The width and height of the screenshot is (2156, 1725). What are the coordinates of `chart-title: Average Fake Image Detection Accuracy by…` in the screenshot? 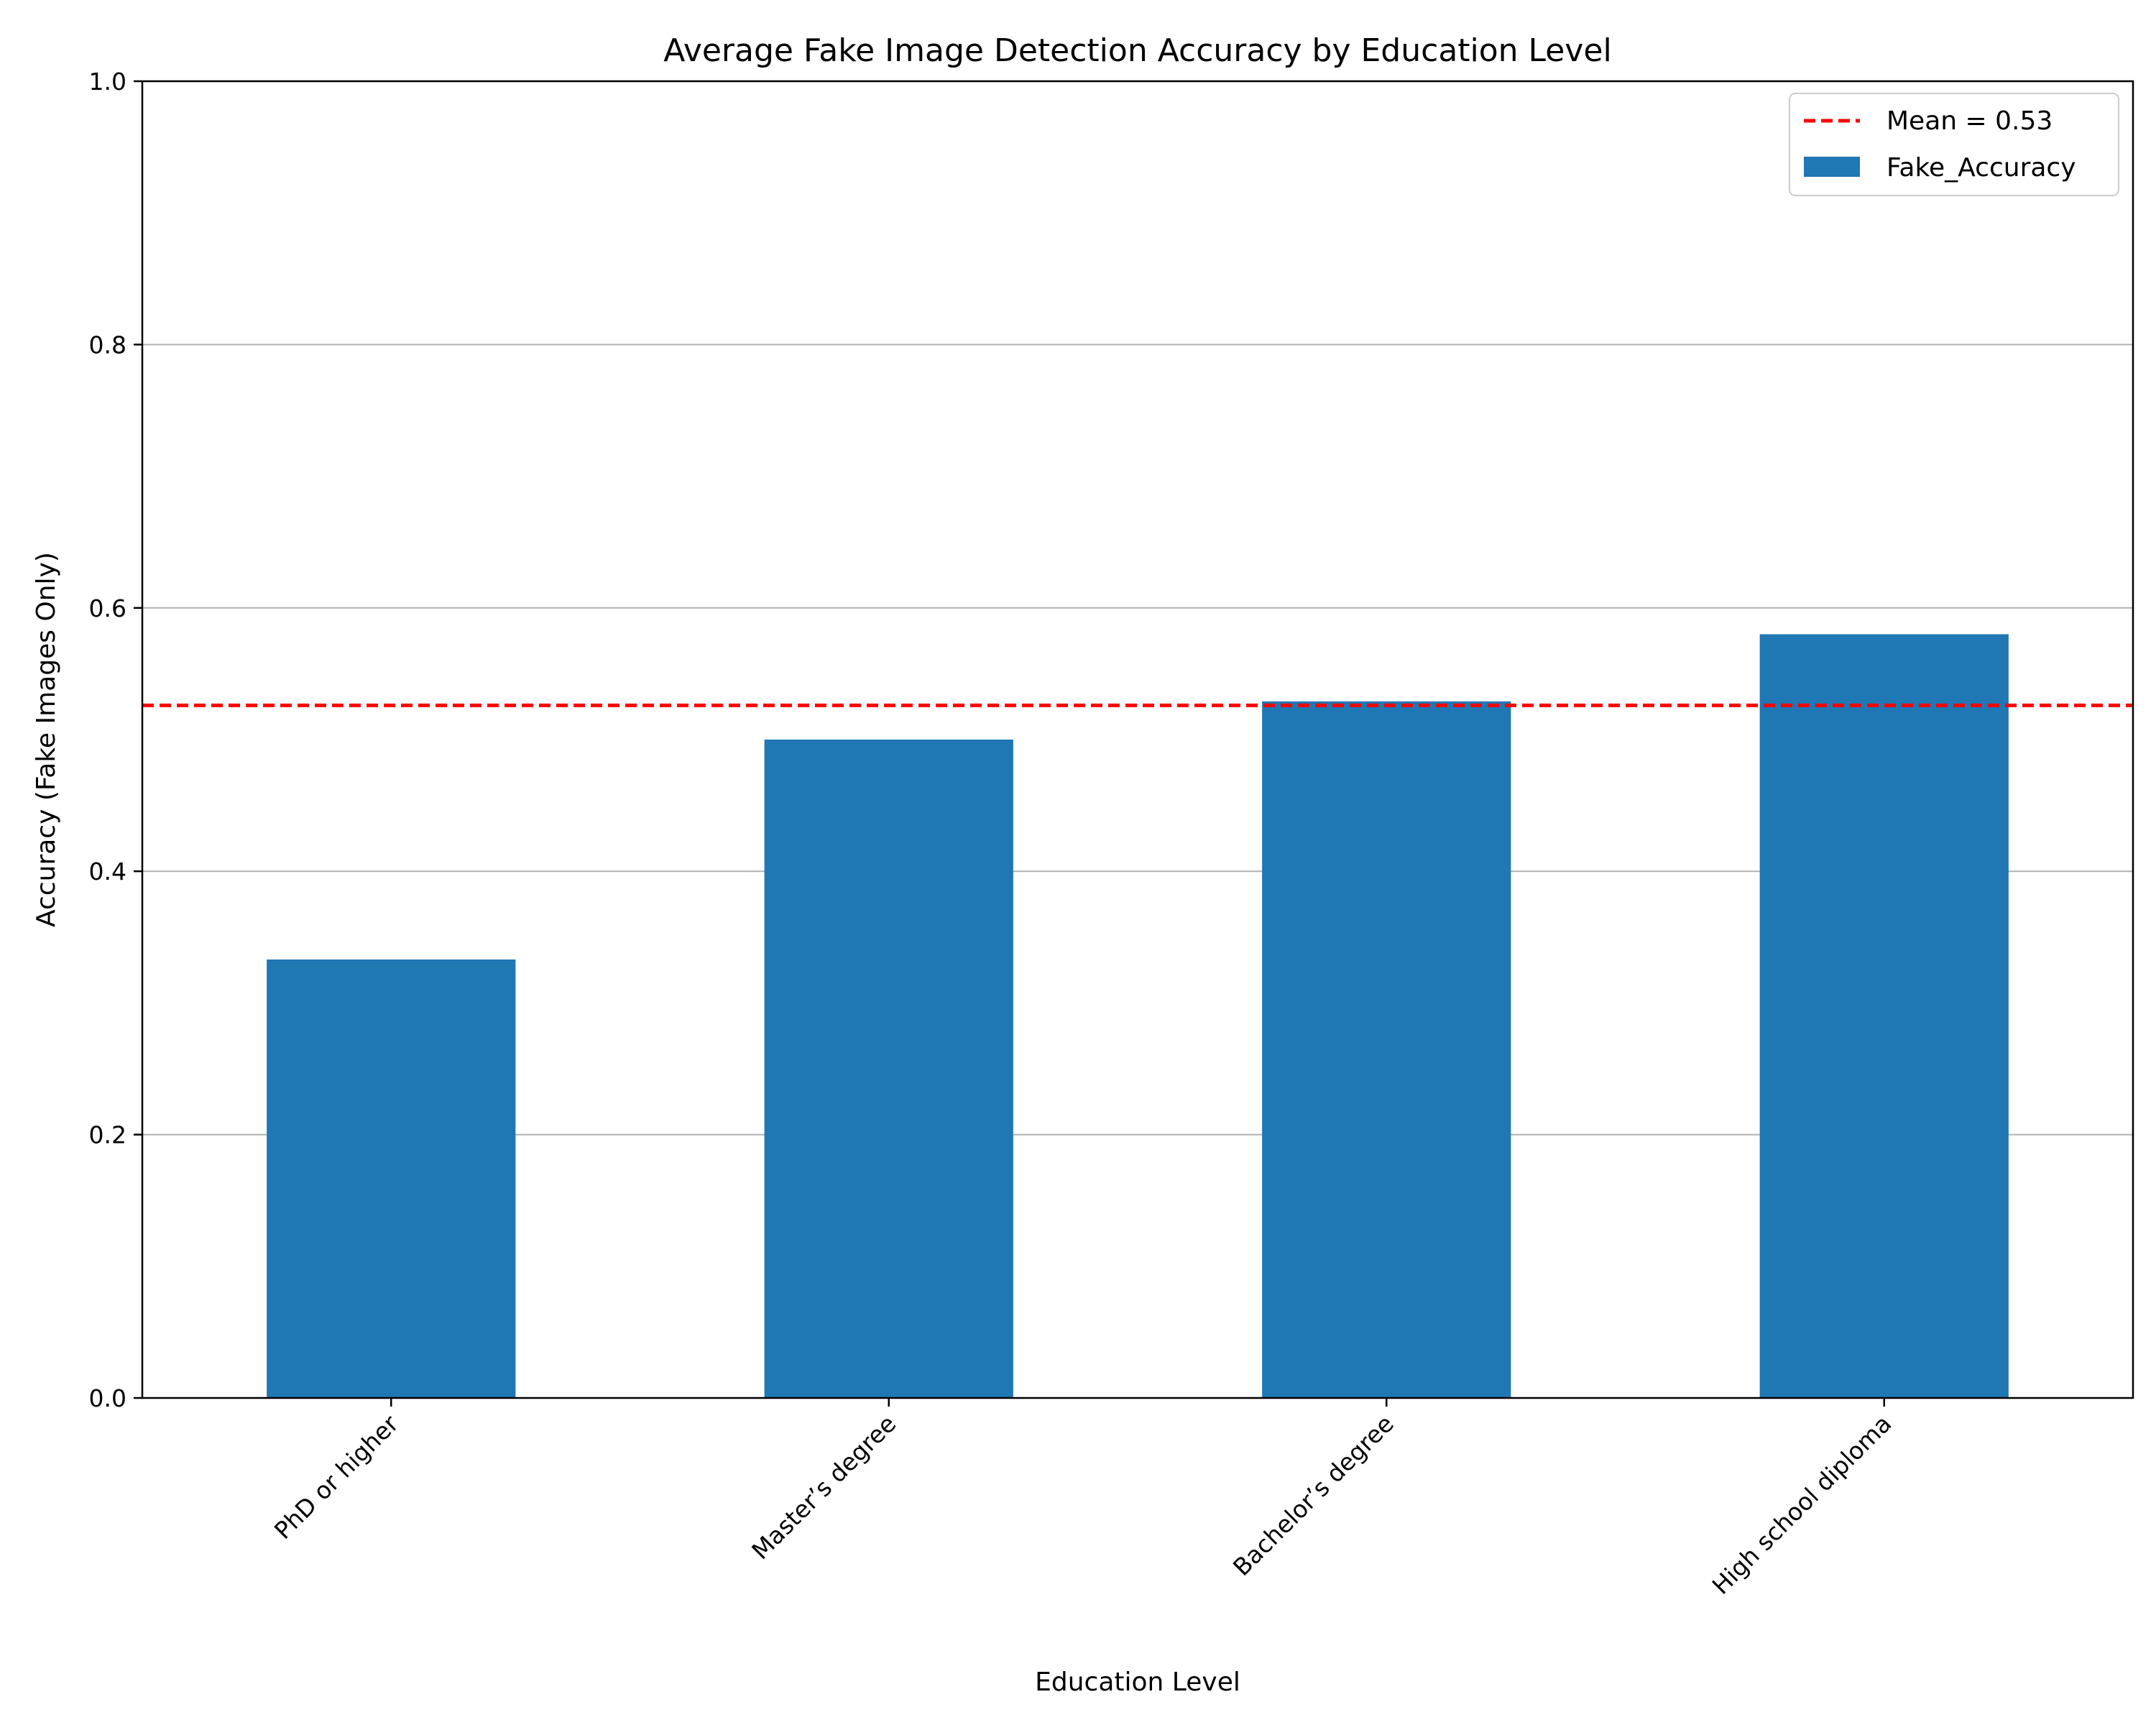 It's located at (1137, 50).